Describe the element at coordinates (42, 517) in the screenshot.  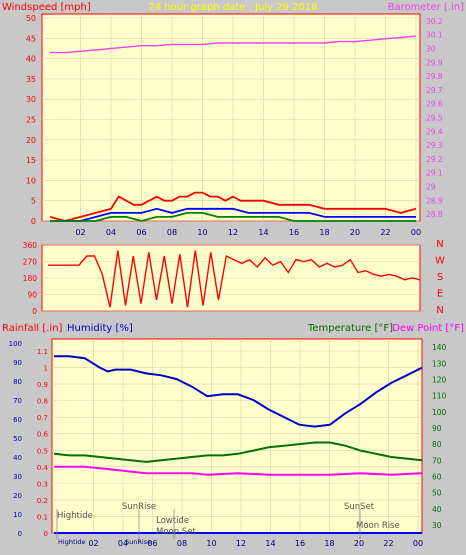
I see `rain-tick-label: 0.1` at that location.